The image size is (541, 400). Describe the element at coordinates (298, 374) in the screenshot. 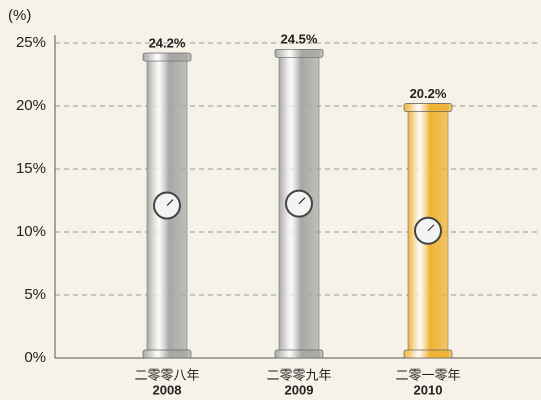

I see `x-tick-label: 二零零九年` at that location.